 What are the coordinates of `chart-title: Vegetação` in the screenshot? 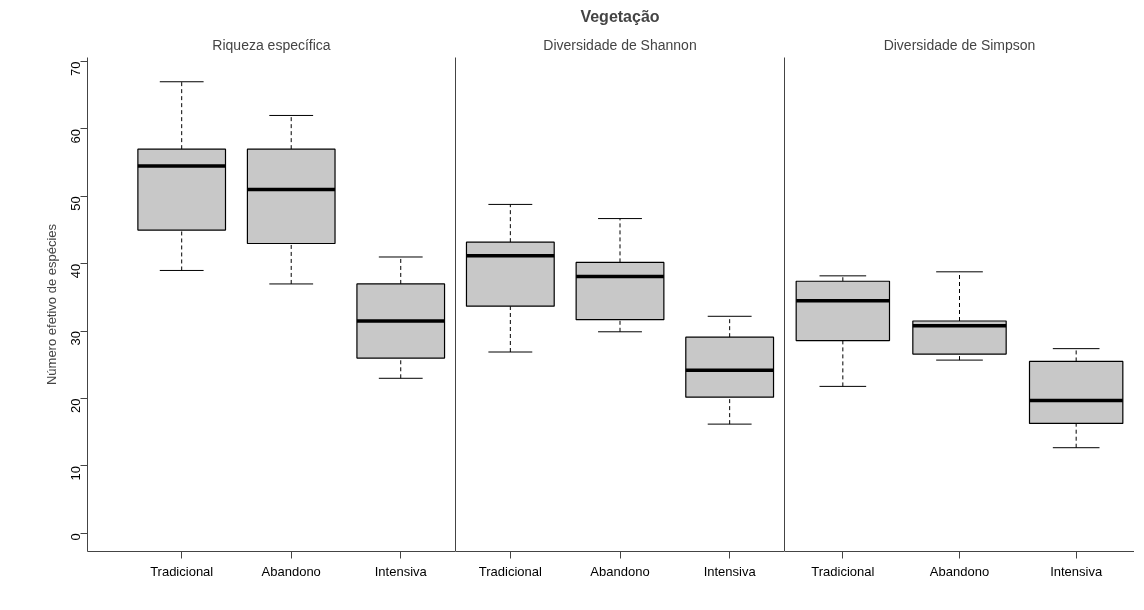 It's located at (620, 16).